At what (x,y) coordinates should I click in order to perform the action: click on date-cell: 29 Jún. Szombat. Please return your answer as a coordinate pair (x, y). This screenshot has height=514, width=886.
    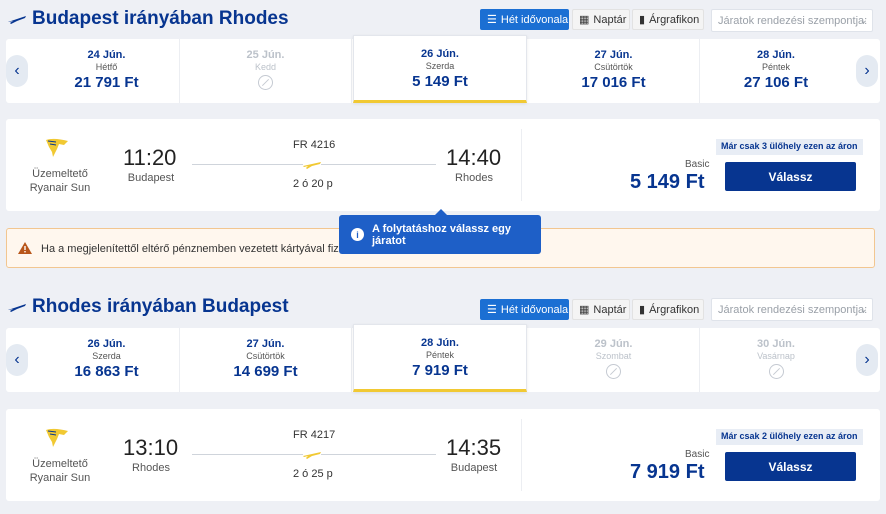
    Looking at the image, I should click on (614, 360).